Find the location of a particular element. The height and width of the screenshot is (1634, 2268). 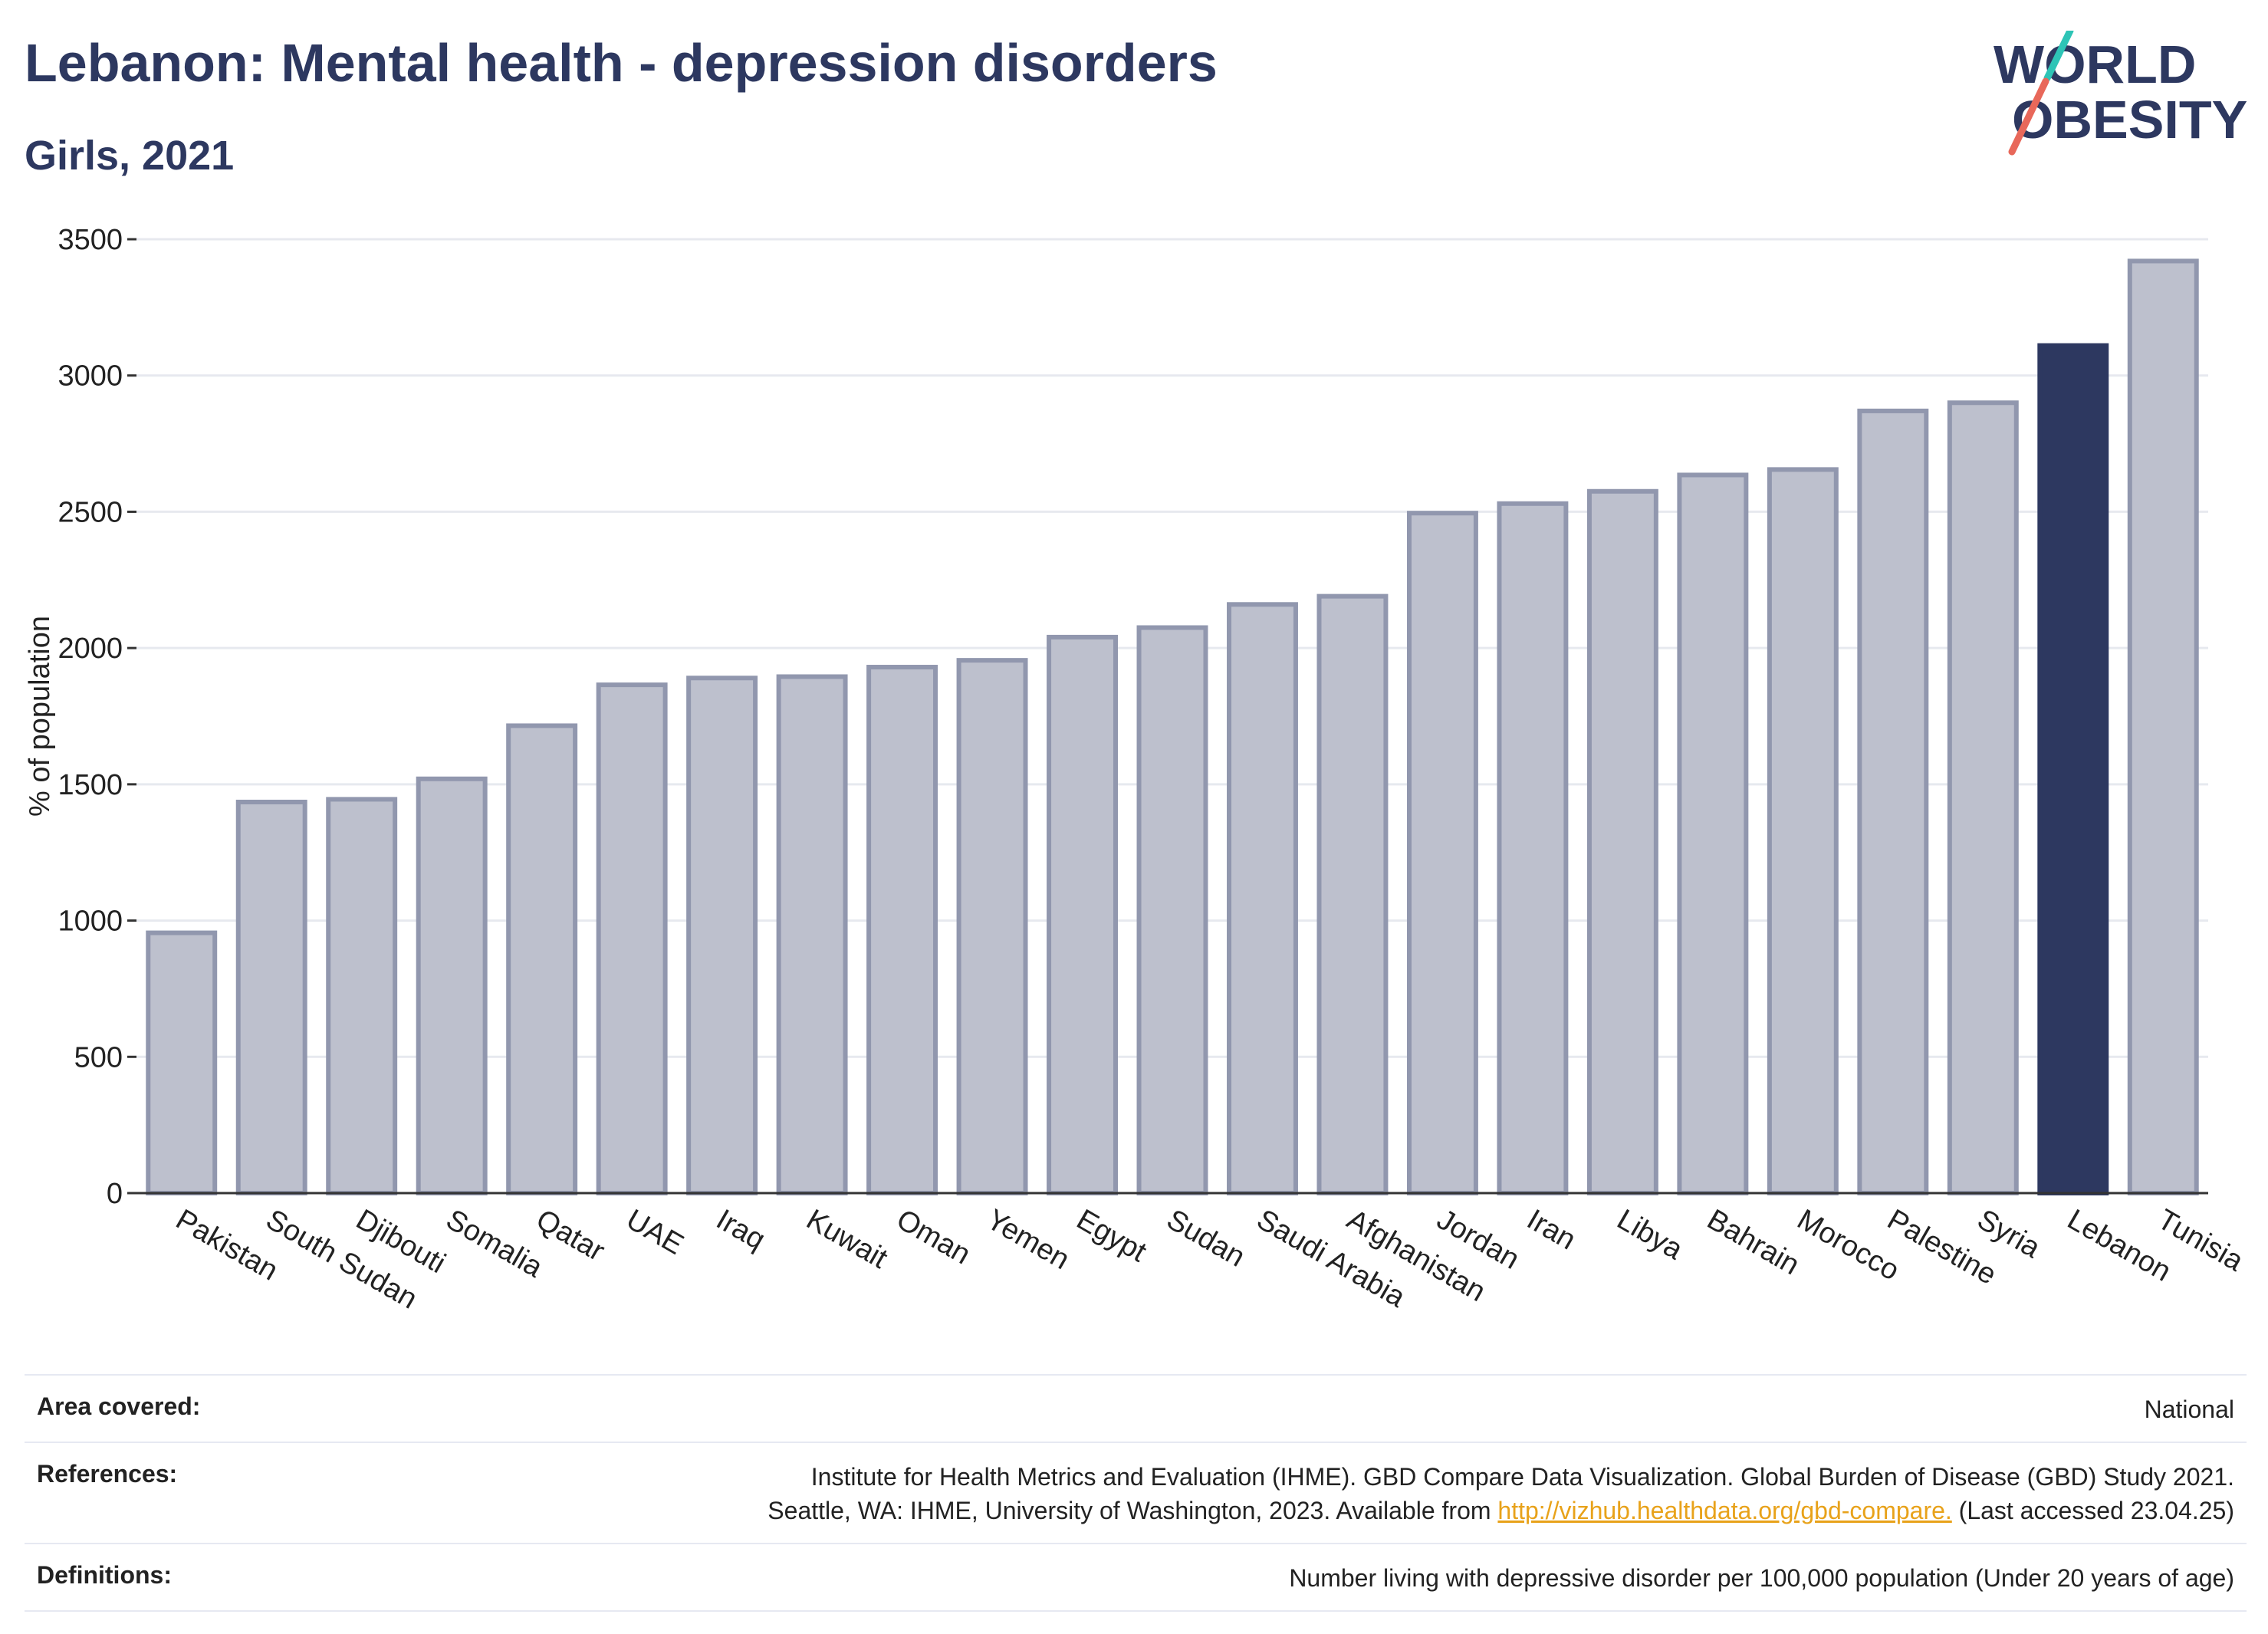

x-tick-label: Pakistan is located at coordinates (226, 1245).